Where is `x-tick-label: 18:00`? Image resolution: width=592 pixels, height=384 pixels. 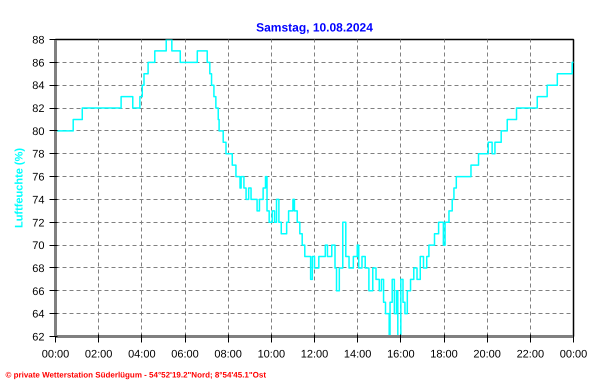
x-tick-label: 18:00 is located at coordinates (444, 354).